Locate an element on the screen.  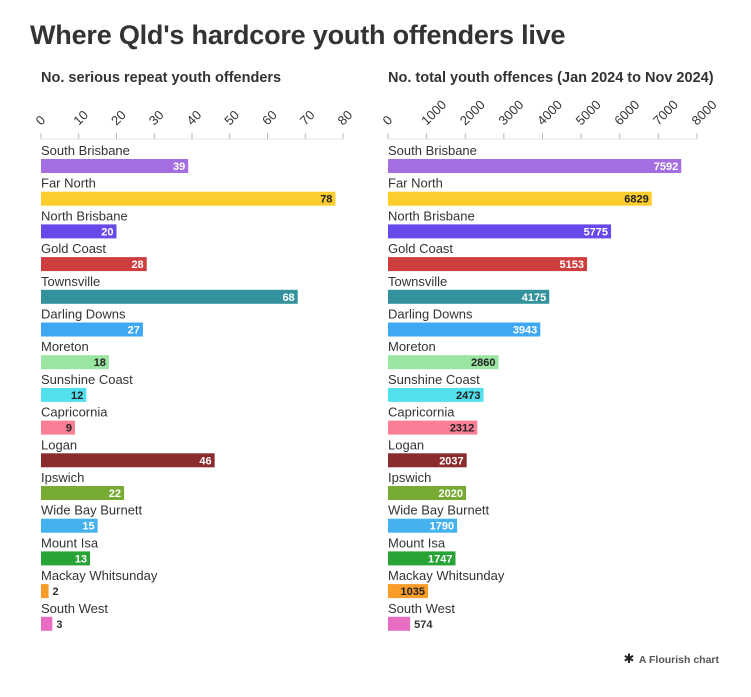
right-tick-label: 8000 is located at coordinates (704, 112).